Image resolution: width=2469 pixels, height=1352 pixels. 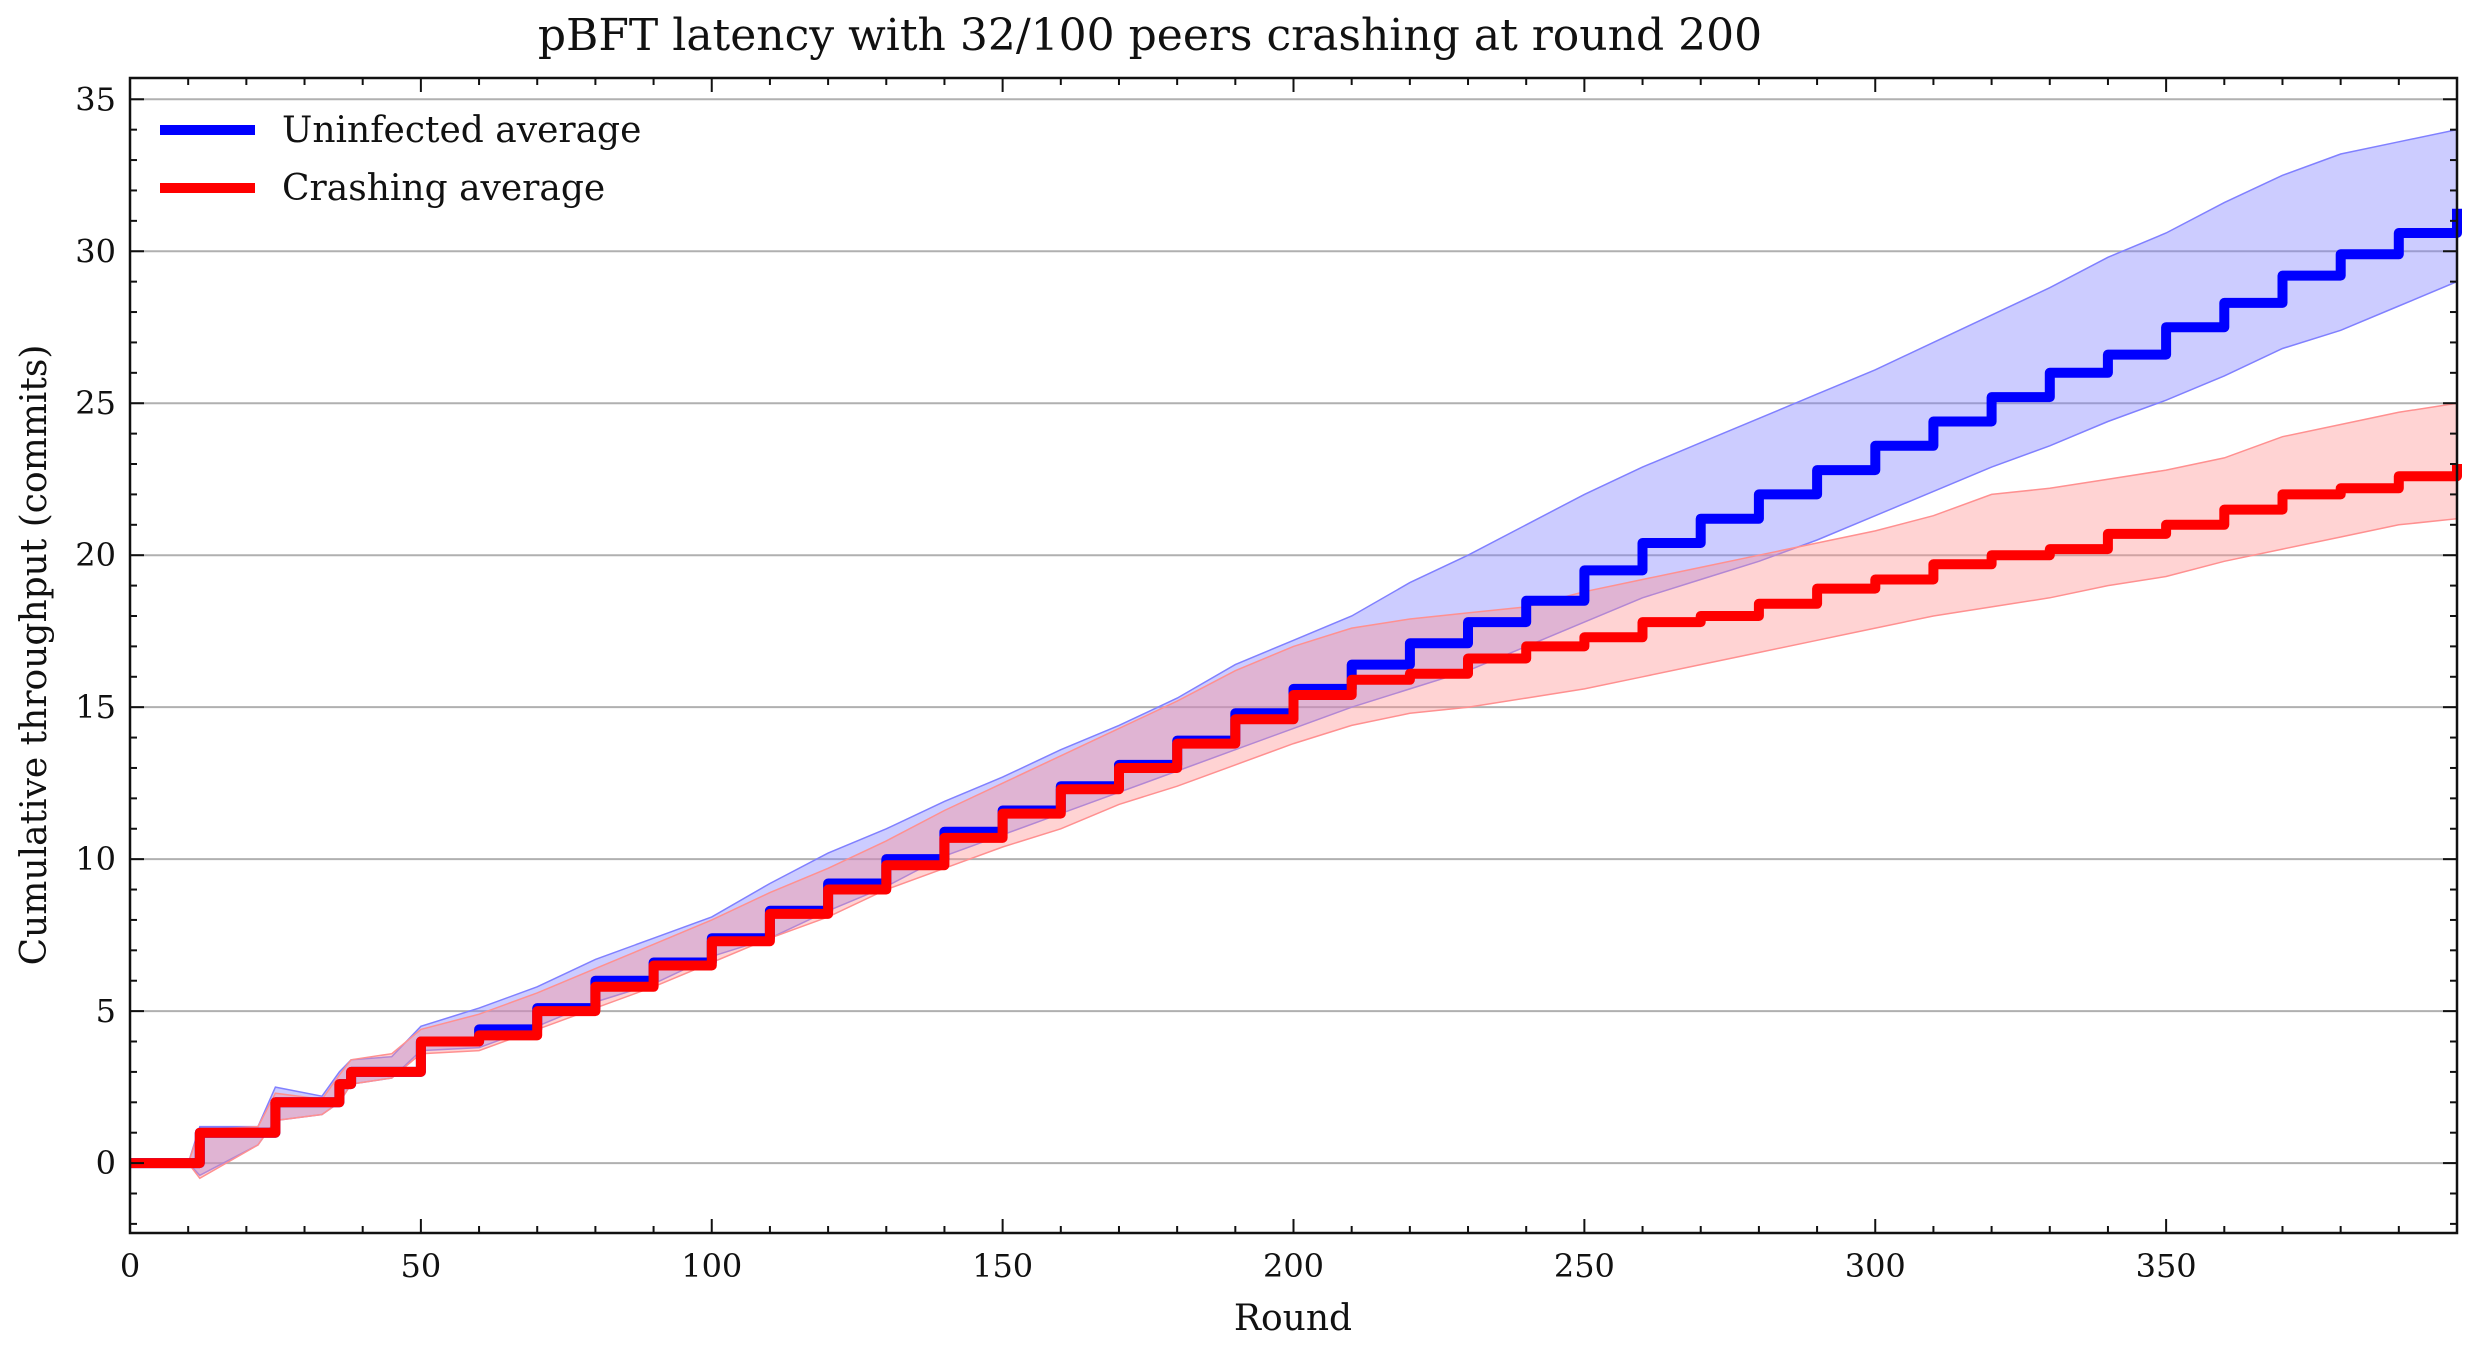 What do you see at coordinates (95, 99) in the screenshot?
I see `y-tick-label: 35` at bounding box center [95, 99].